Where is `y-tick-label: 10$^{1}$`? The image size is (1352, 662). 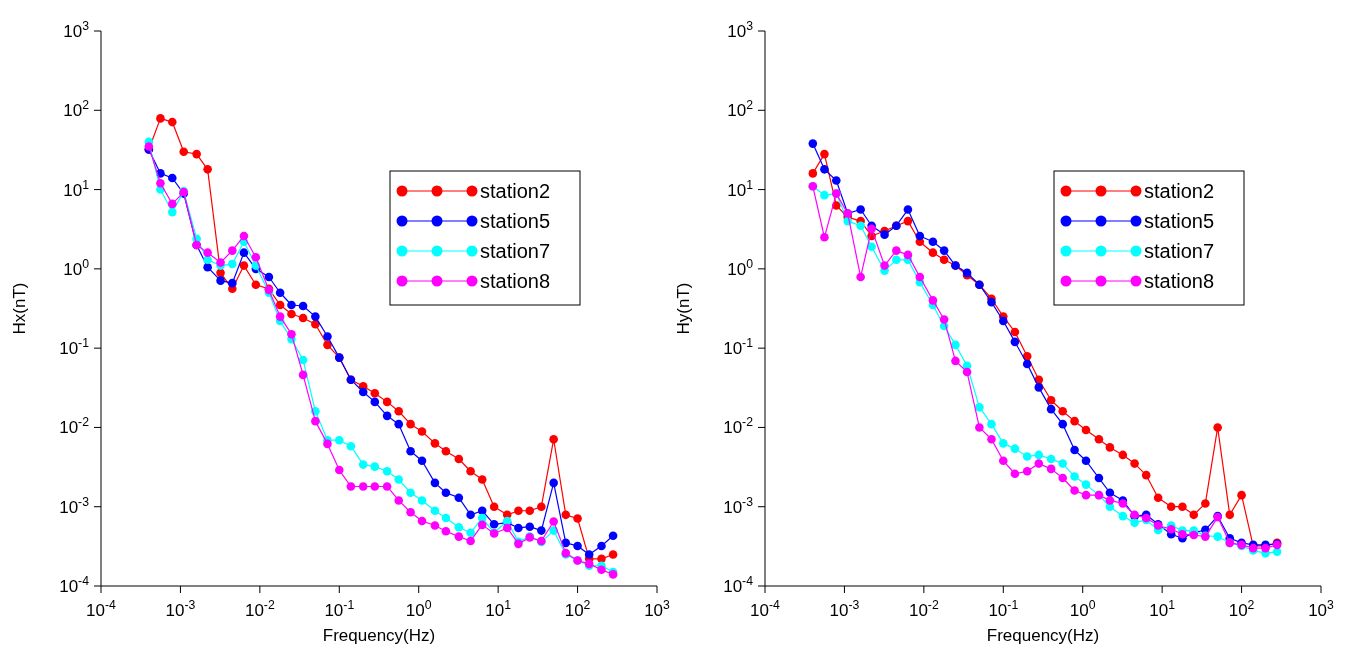
y-tick-label: 10$^{1}$ is located at coordinates (76, 188).